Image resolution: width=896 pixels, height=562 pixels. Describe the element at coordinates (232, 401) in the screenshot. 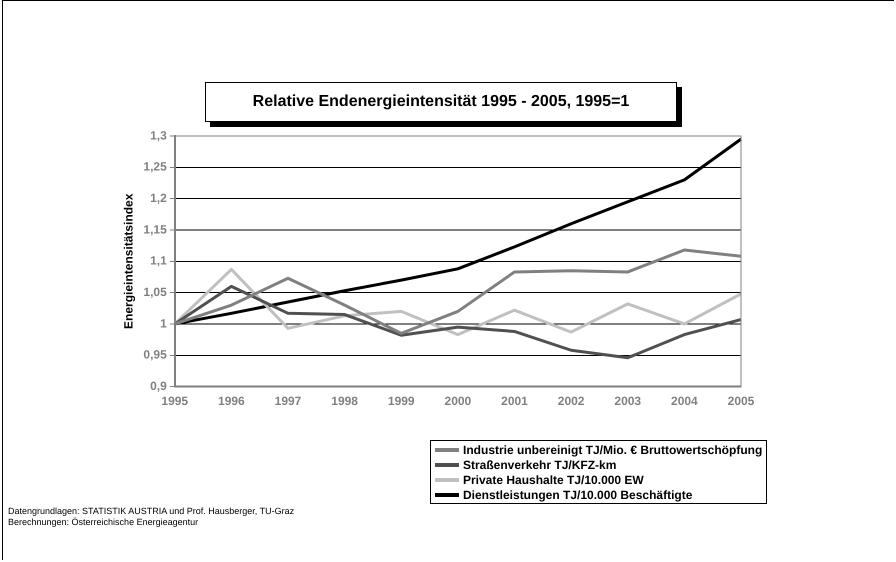

I see `x-tick-label: 1996` at that location.